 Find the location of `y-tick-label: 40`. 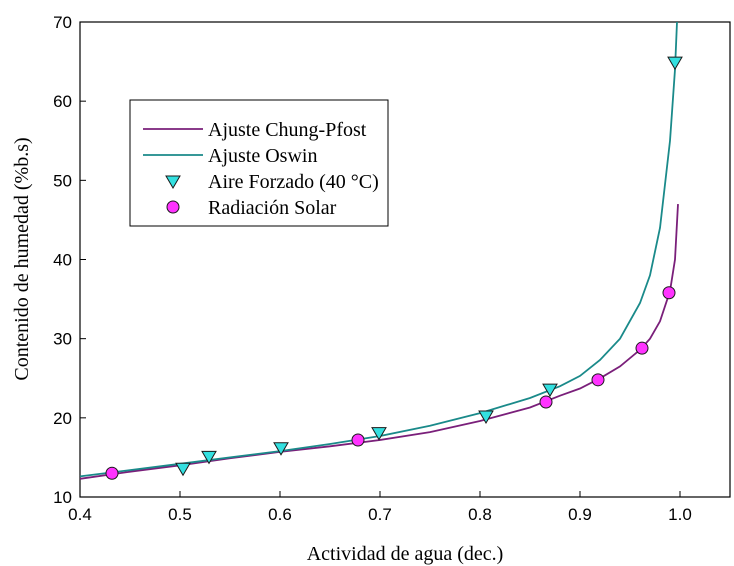

y-tick-label: 40 is located at coordinates (62, 260).